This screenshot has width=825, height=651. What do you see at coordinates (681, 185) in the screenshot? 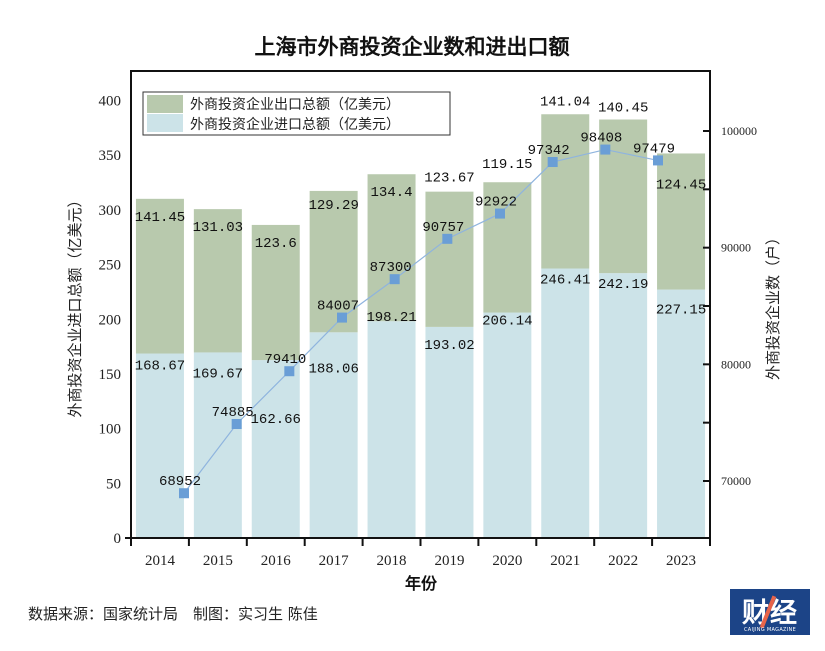
I see `label-export-2023: 124.45` at bounding box center [681, 185].